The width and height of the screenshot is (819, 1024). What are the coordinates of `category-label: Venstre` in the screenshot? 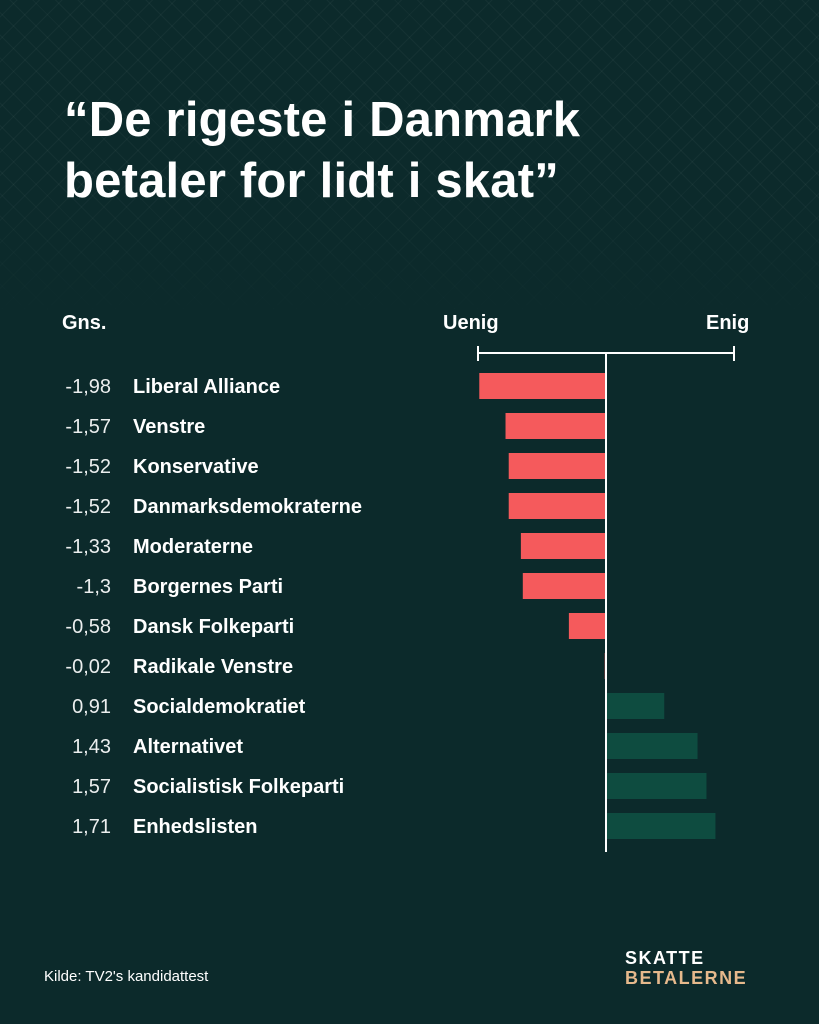 It's located at (169, 427).